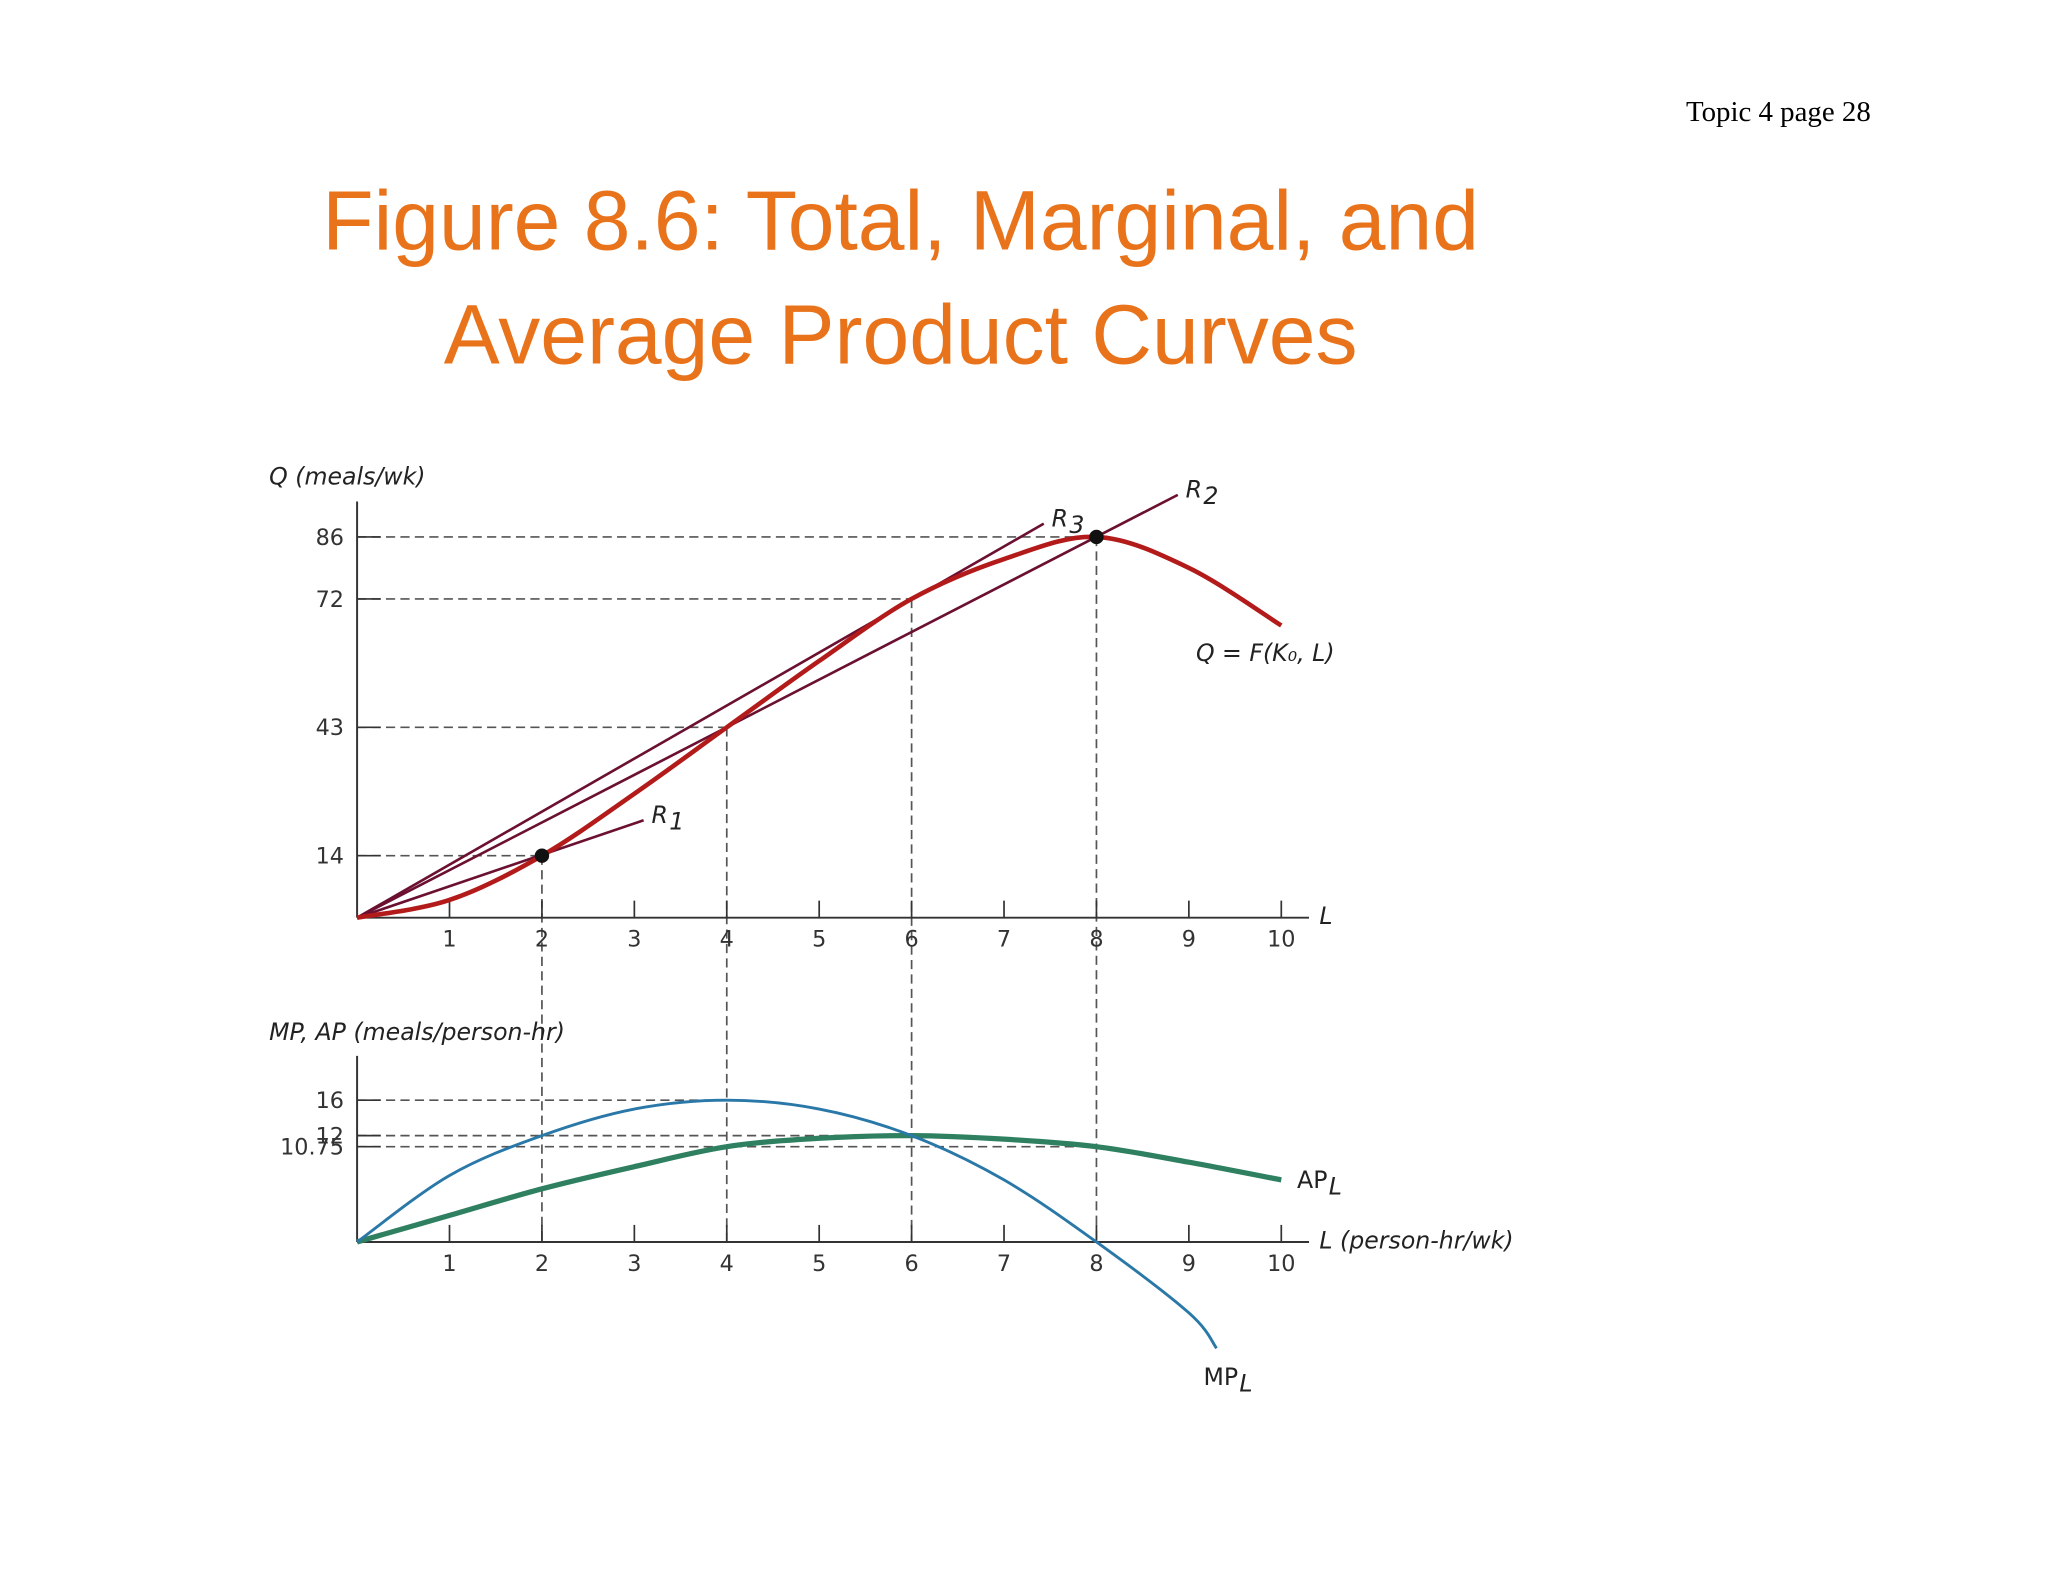 The image size is (2048, 1582). Describe the element at coordinates (1076, 525) in the screenshot. I see `ray-label-sub: 3` at that location.